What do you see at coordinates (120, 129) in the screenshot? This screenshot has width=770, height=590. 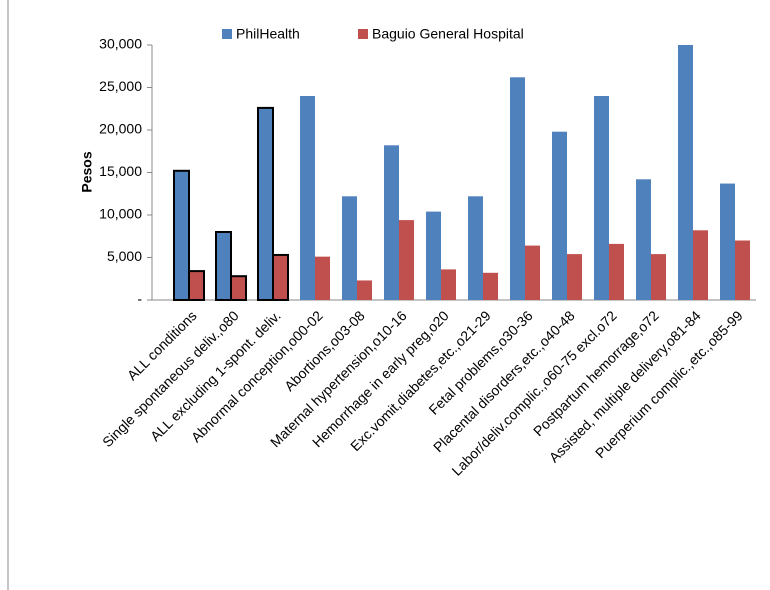 I see `y-tick-label: 20,000` at bounding box center [120, 129].